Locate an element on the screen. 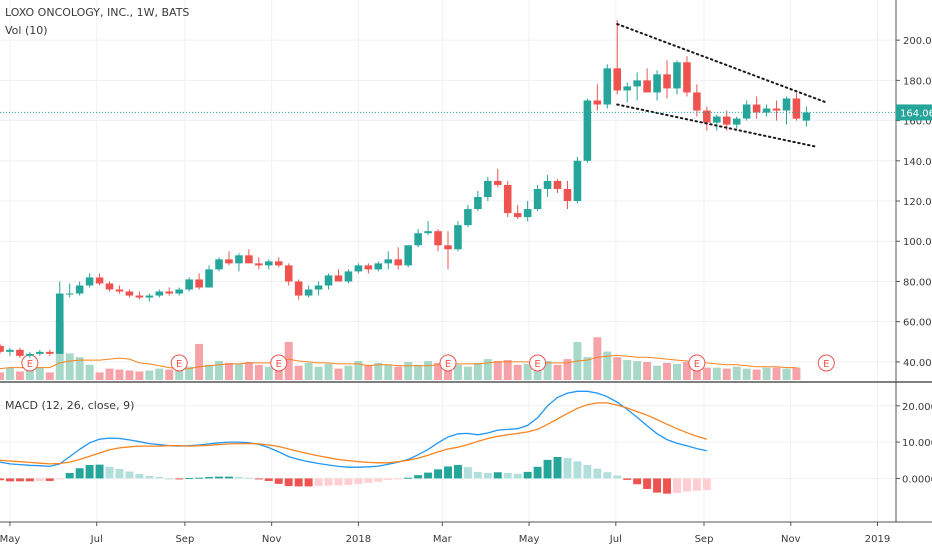 This screenshot has height=554, width=932. volume-bars is located at coordinates (400, 350).